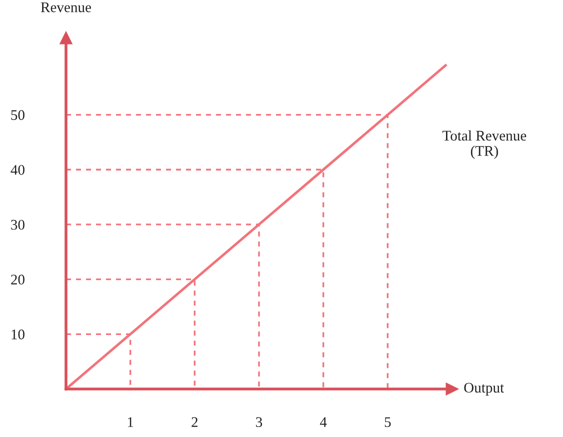 This screenshot has height=437, width=563. What do you see at coordinates (484, 144) in the screenshot?
I see `text: Total Revenue (TR)` at bounding box center [484, 144].